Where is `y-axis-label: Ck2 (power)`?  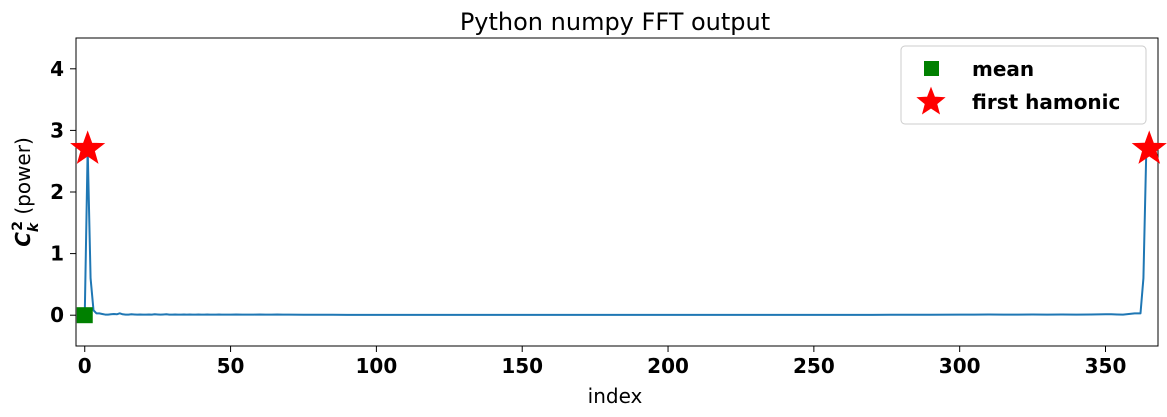 y-axis-label: Ck2 (power) is located at coordinates (26, 192).